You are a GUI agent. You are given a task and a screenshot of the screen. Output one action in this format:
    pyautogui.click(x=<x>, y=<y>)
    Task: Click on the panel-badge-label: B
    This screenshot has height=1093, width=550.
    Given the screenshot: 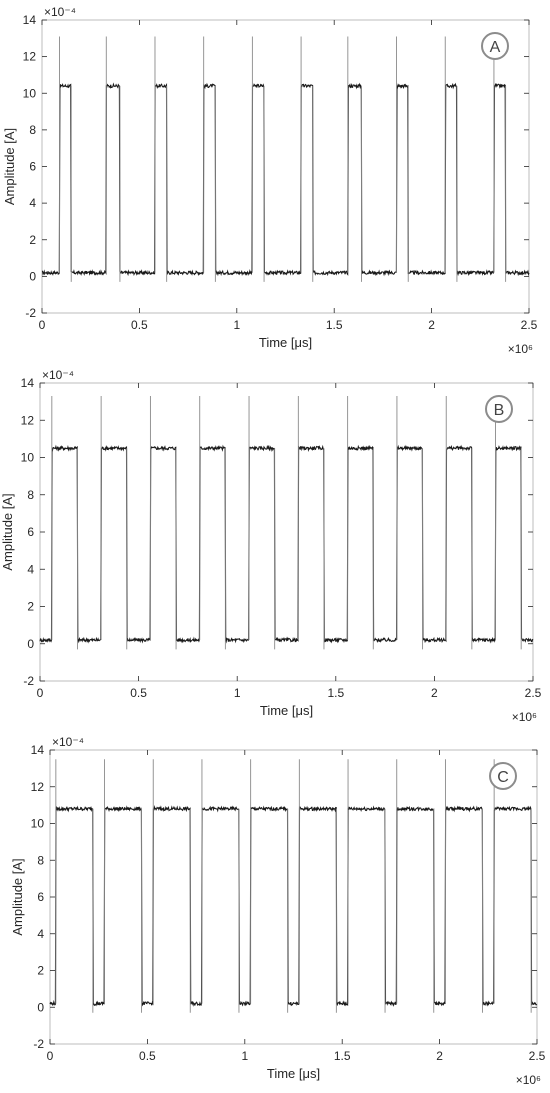 What is the action you would take?
    pyautogui.click(x=499, y=410)
    